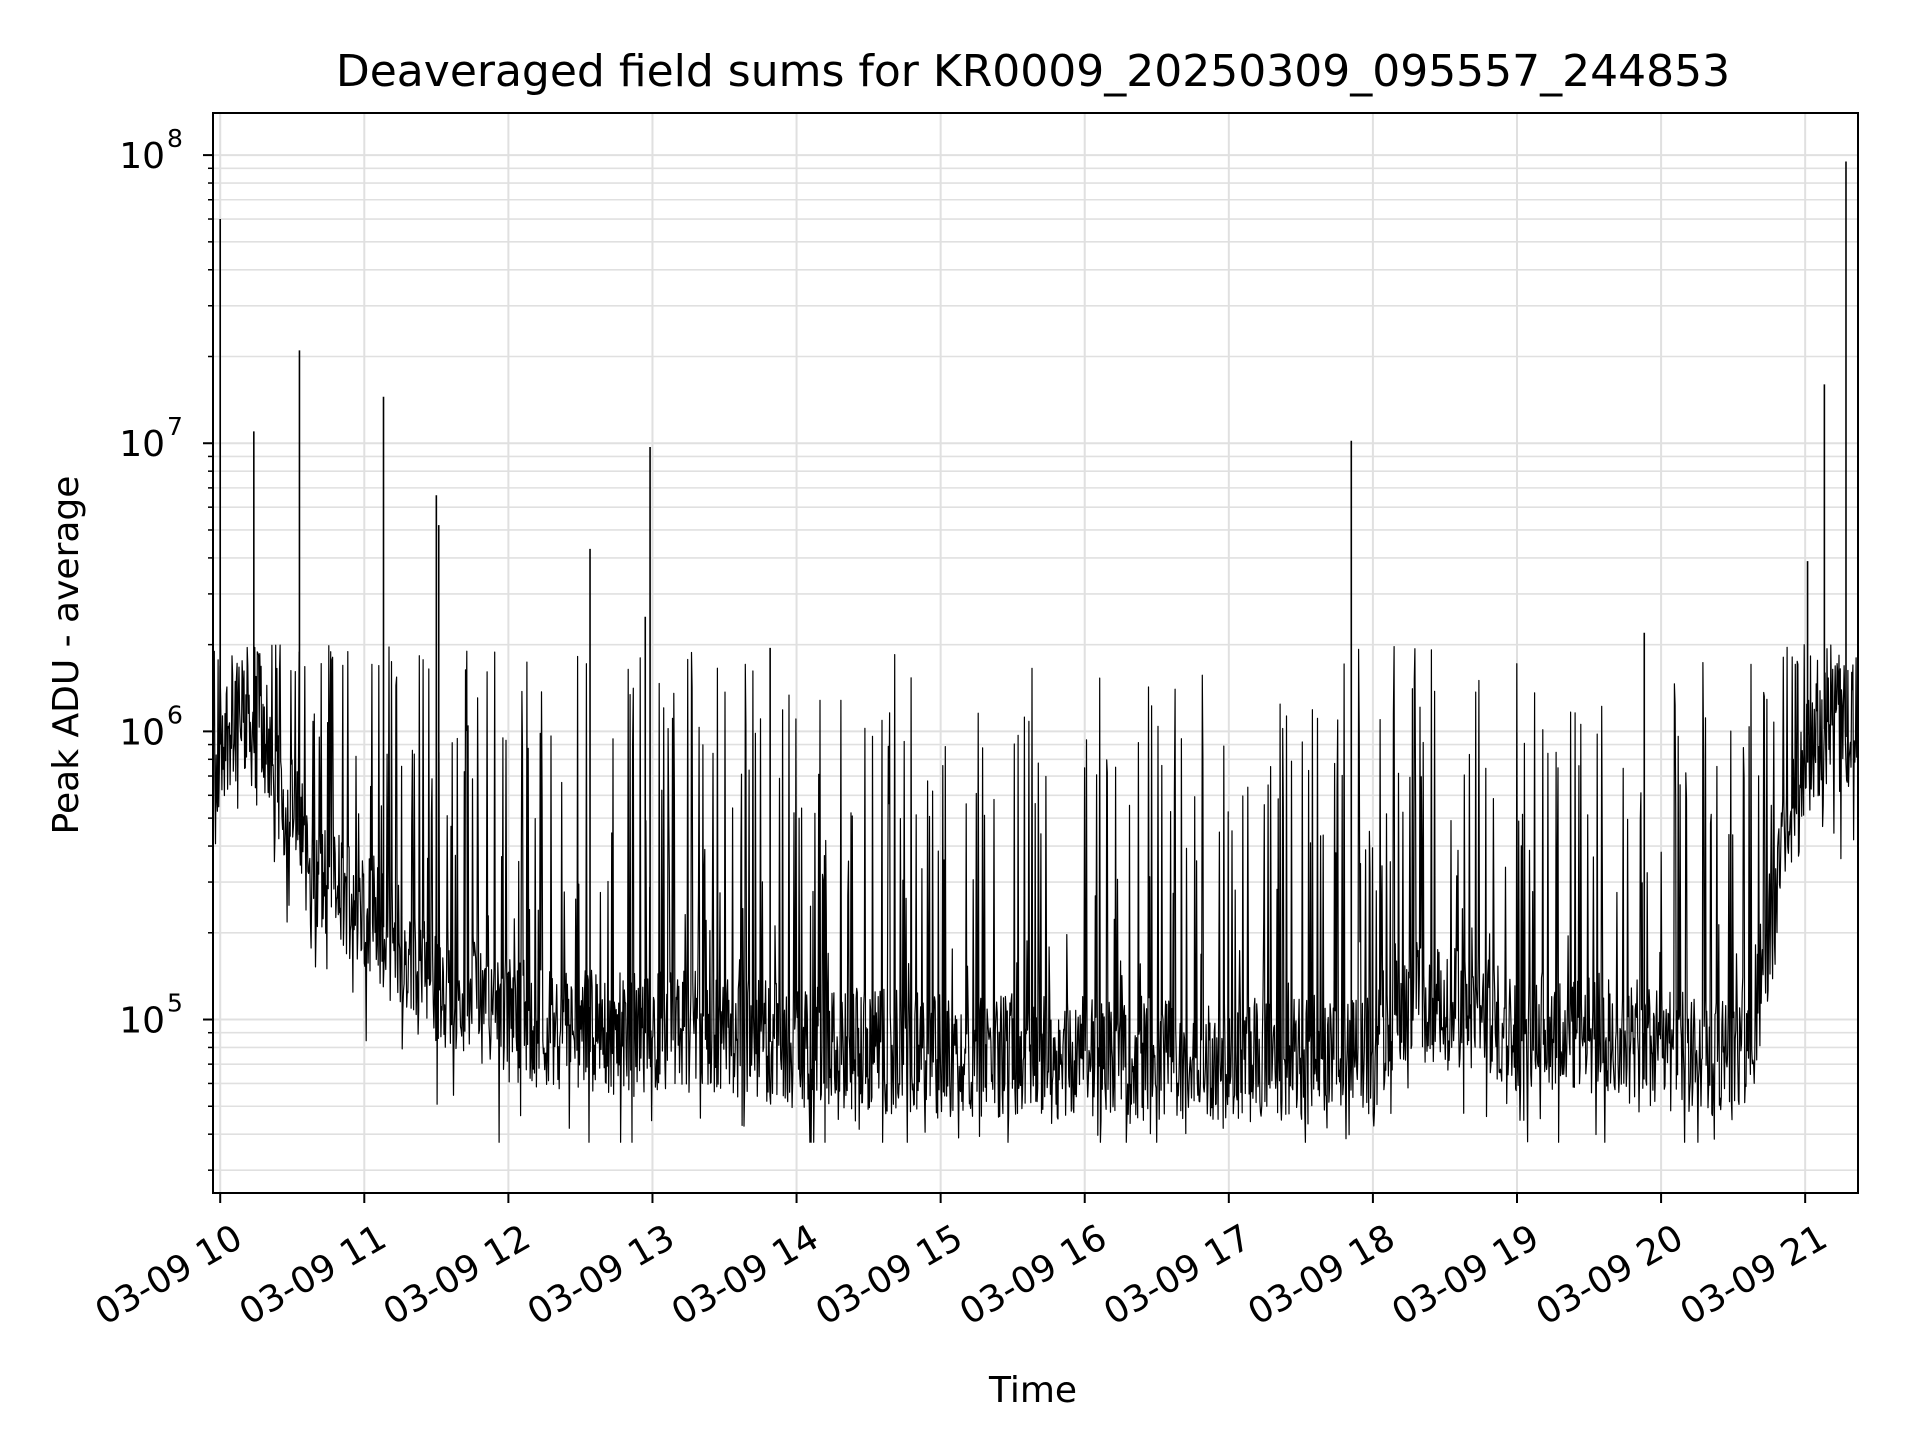 This screenshot has height=1440, width=1920. Describe the element at coordinates (175, 138) in the screenshot. I see `y-tick-exponent: 8` at that location.